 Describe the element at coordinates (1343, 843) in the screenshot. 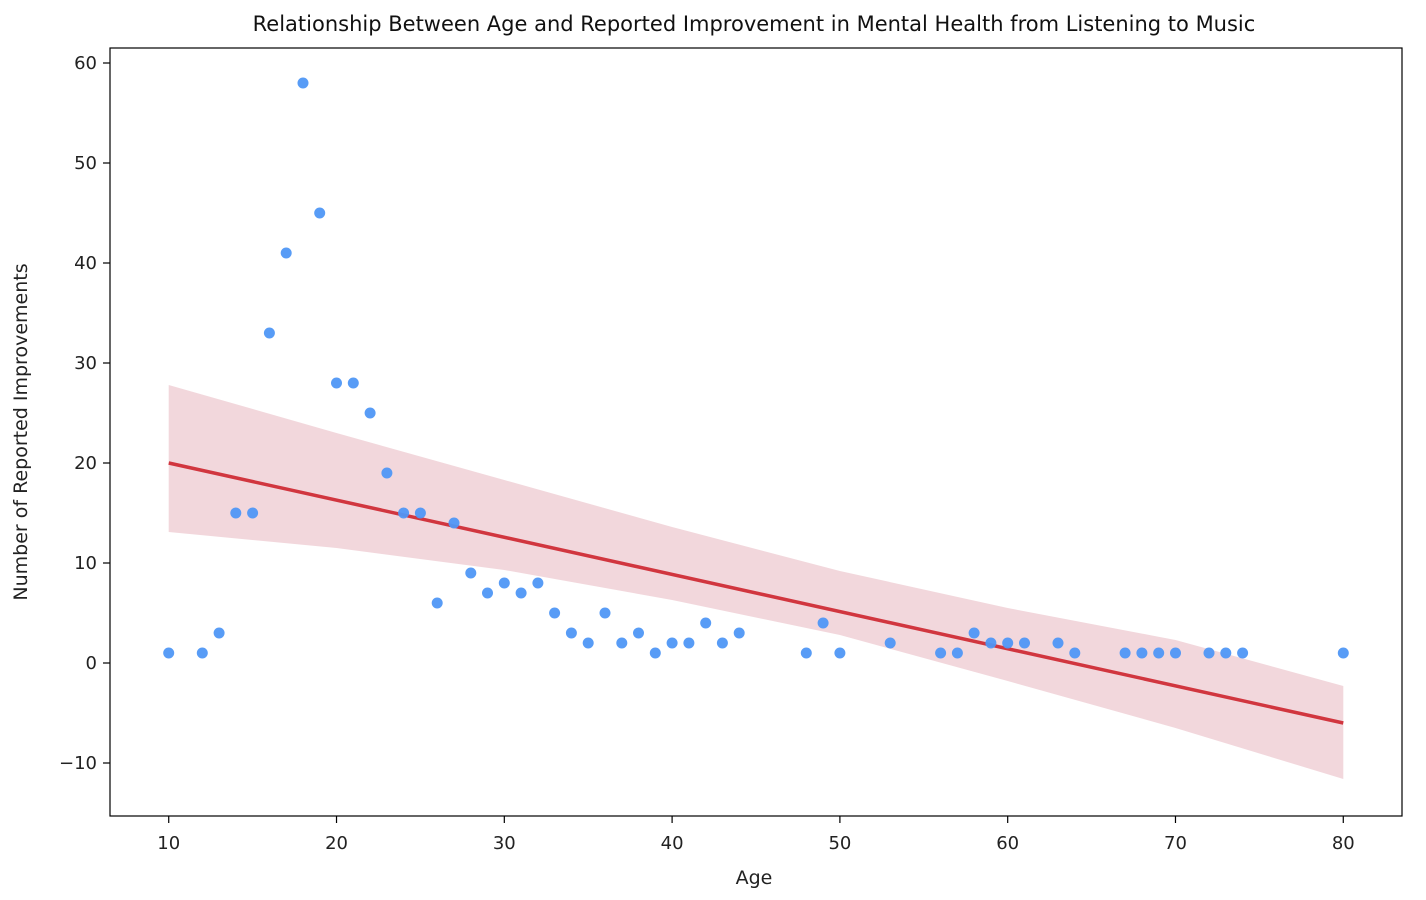

I see `x-tick-label: 80` at that location.